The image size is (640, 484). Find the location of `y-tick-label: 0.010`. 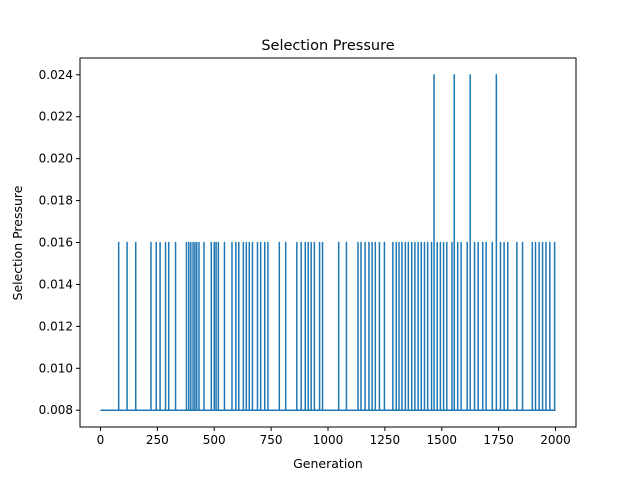

y-tick-label: 0.010 is located at coordinates (56, 368).